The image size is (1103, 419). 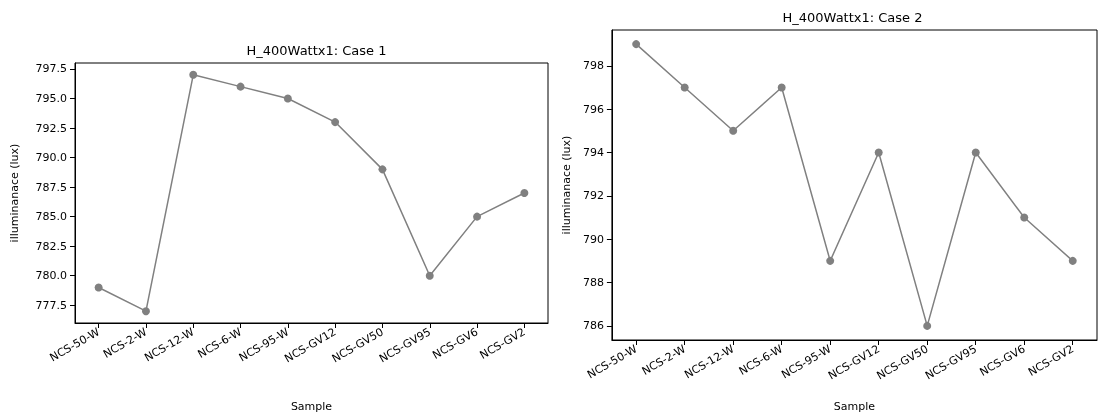 I want to click on chart-title: H_400Wattx1: Case 2, so click(x=852, y=17).